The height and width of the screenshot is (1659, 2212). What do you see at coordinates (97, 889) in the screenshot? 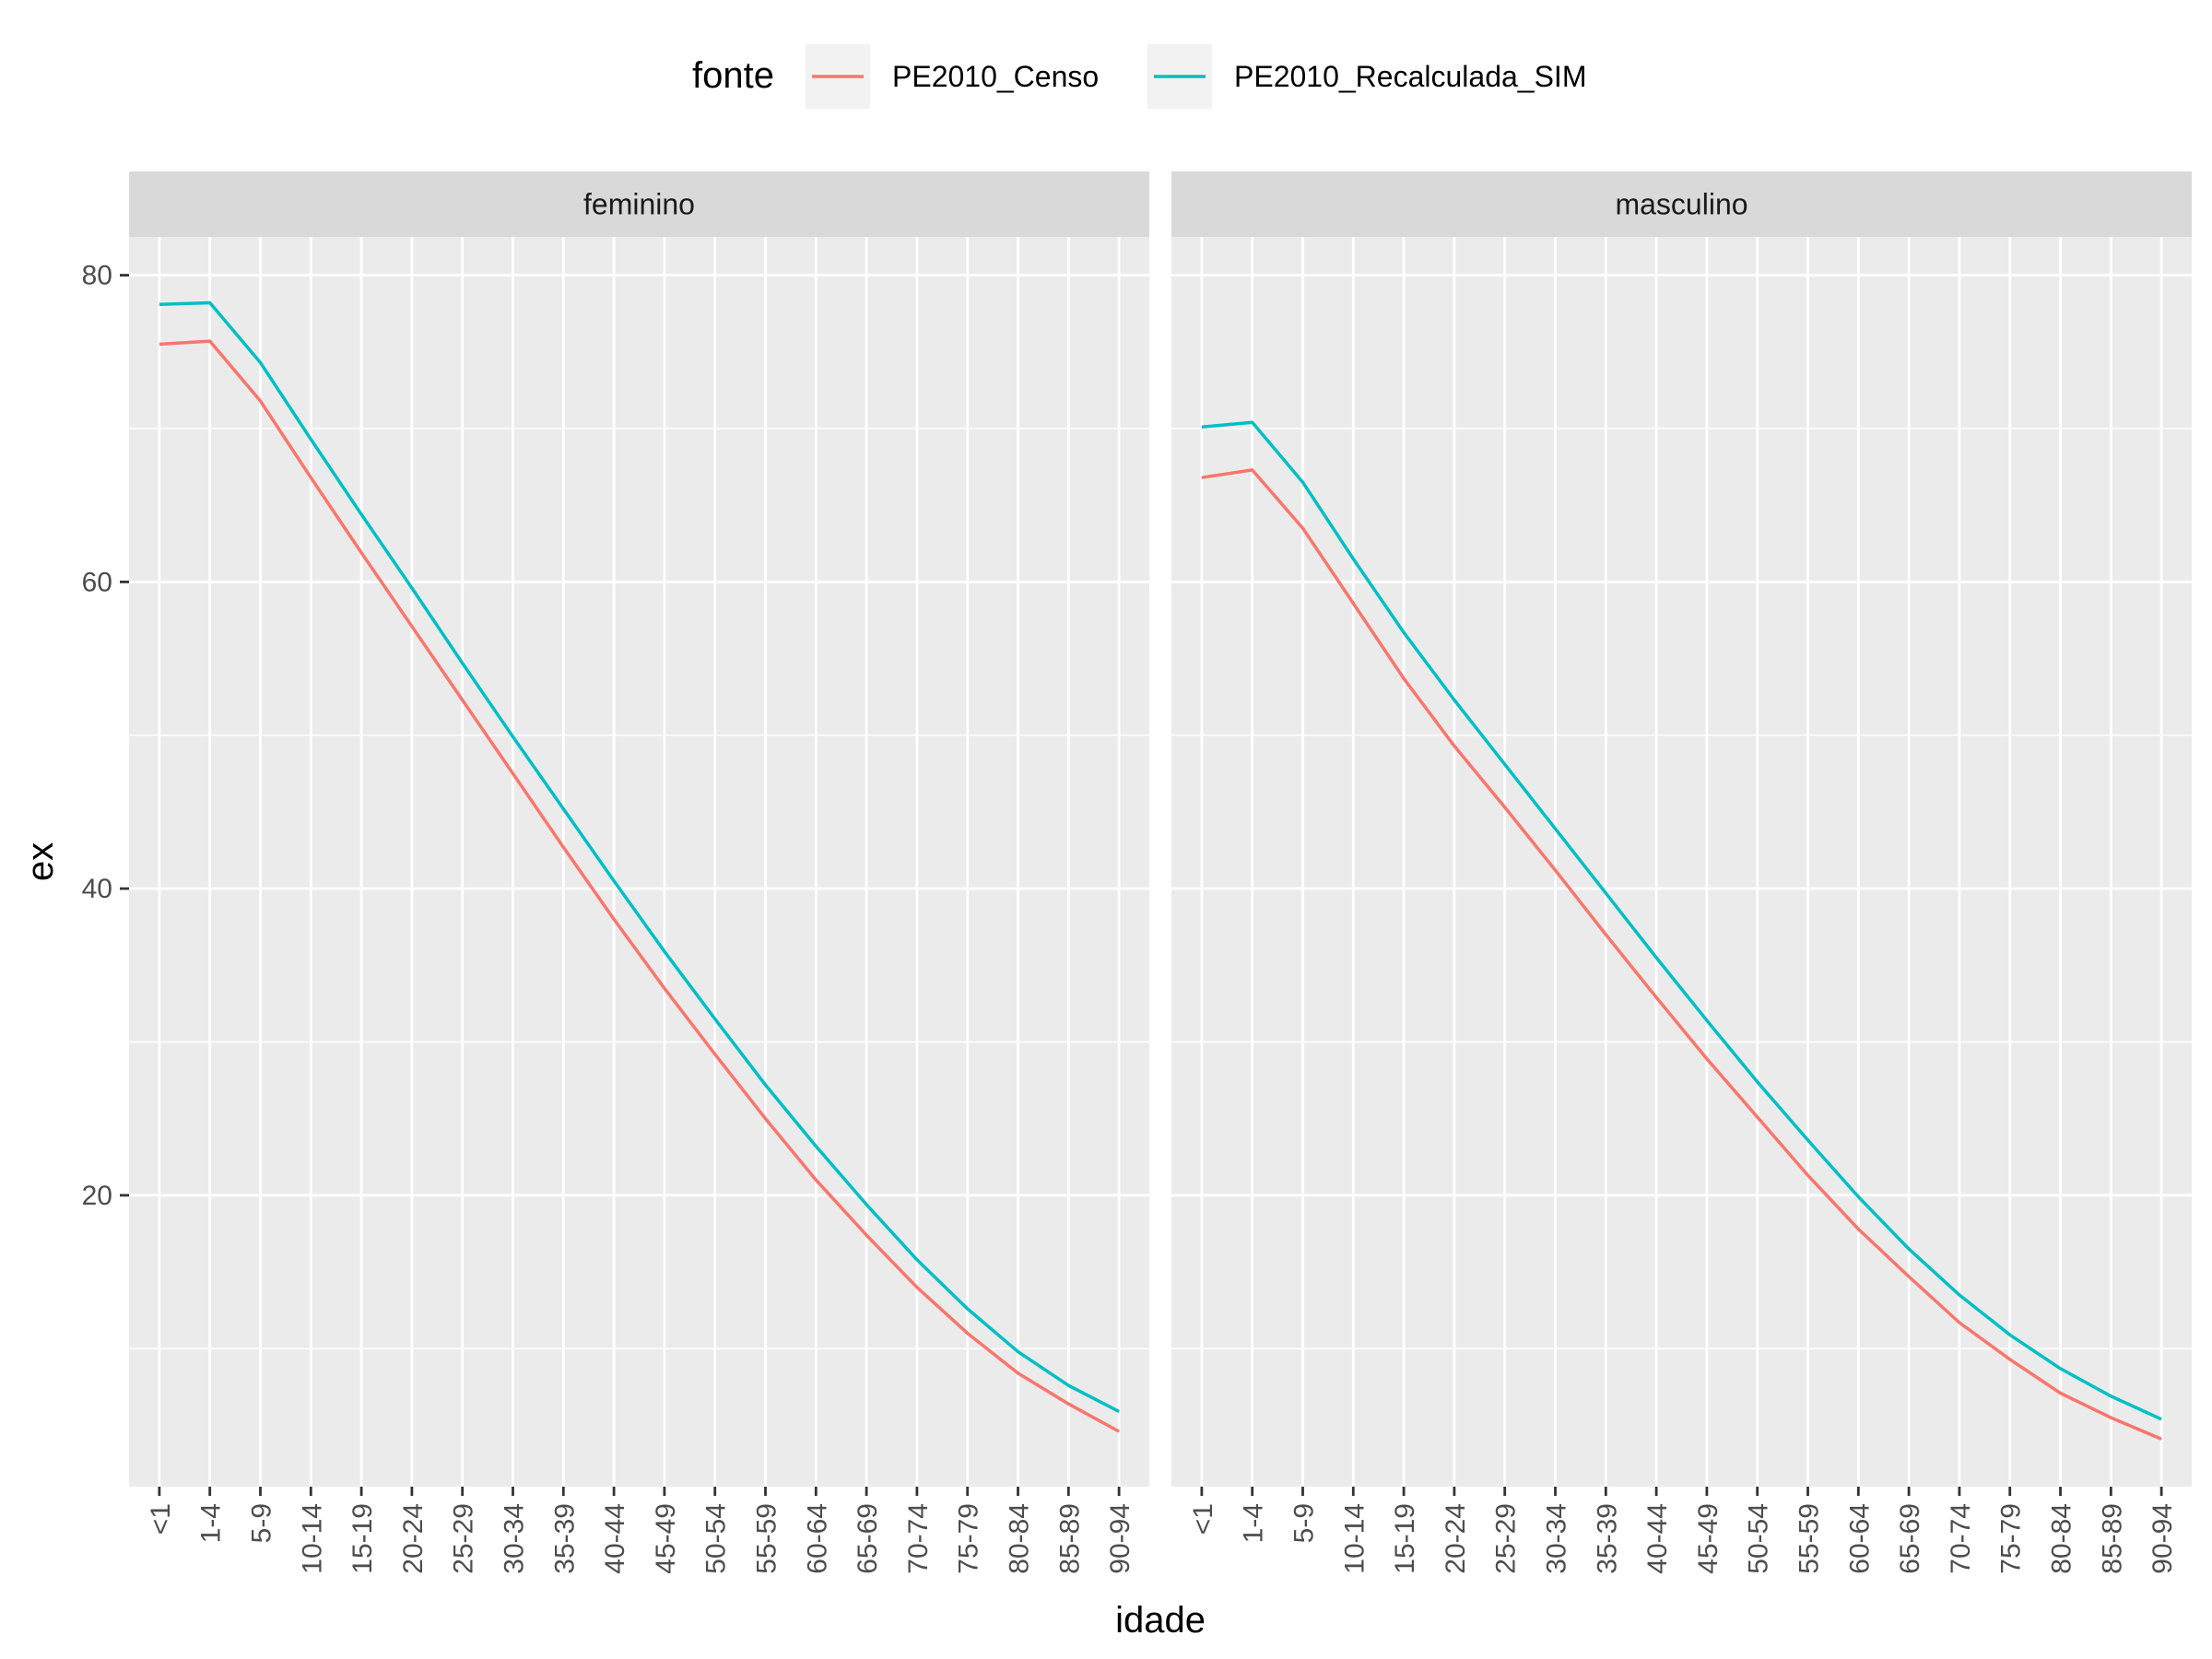
I see `y-tick-label: 40` at bounding box center [97, 889].